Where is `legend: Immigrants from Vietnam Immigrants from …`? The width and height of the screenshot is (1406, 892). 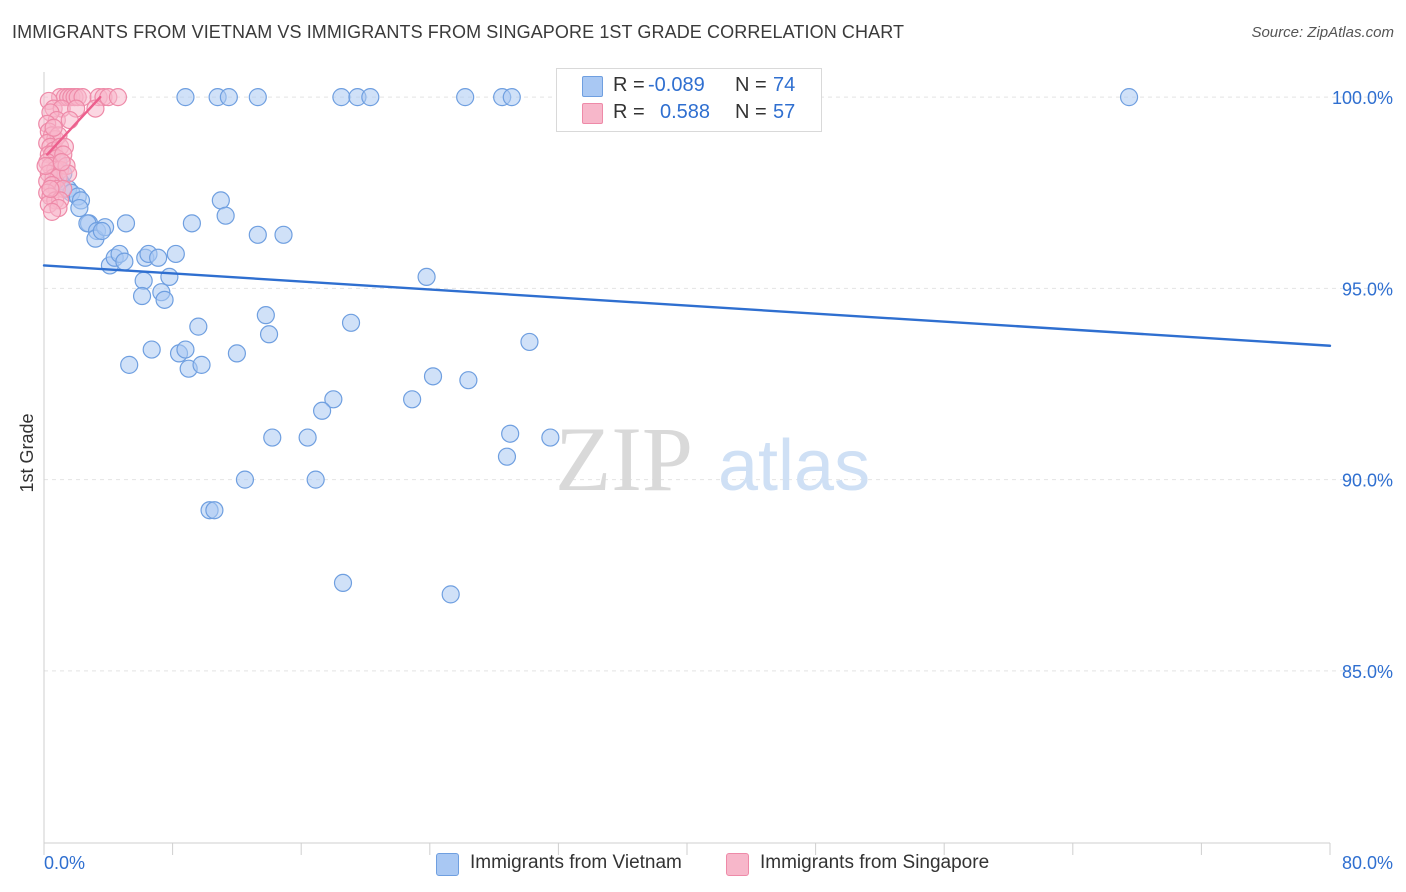
legend: Immigrants from Vietnam Immigrants from … is located at coordinates (703, 864).